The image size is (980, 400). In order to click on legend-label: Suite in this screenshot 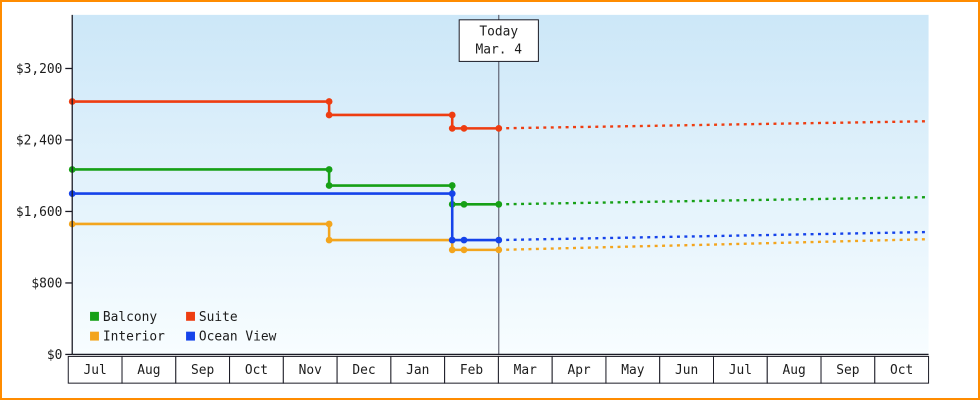, I will do `click(218, 317)`.